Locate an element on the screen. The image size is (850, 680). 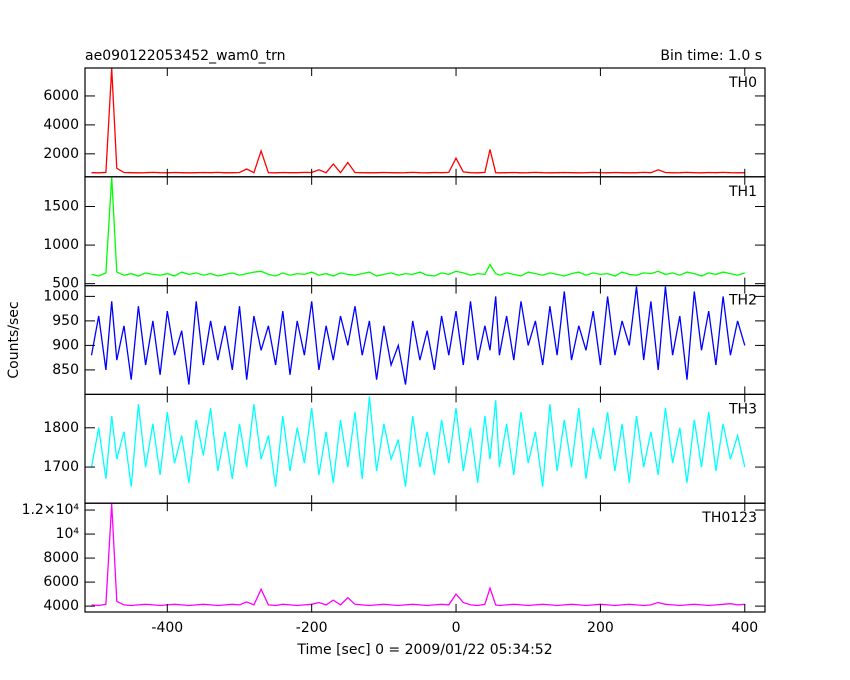
chart-title: ae090122053452_wam0_trn is located at coordinates (185, 56).